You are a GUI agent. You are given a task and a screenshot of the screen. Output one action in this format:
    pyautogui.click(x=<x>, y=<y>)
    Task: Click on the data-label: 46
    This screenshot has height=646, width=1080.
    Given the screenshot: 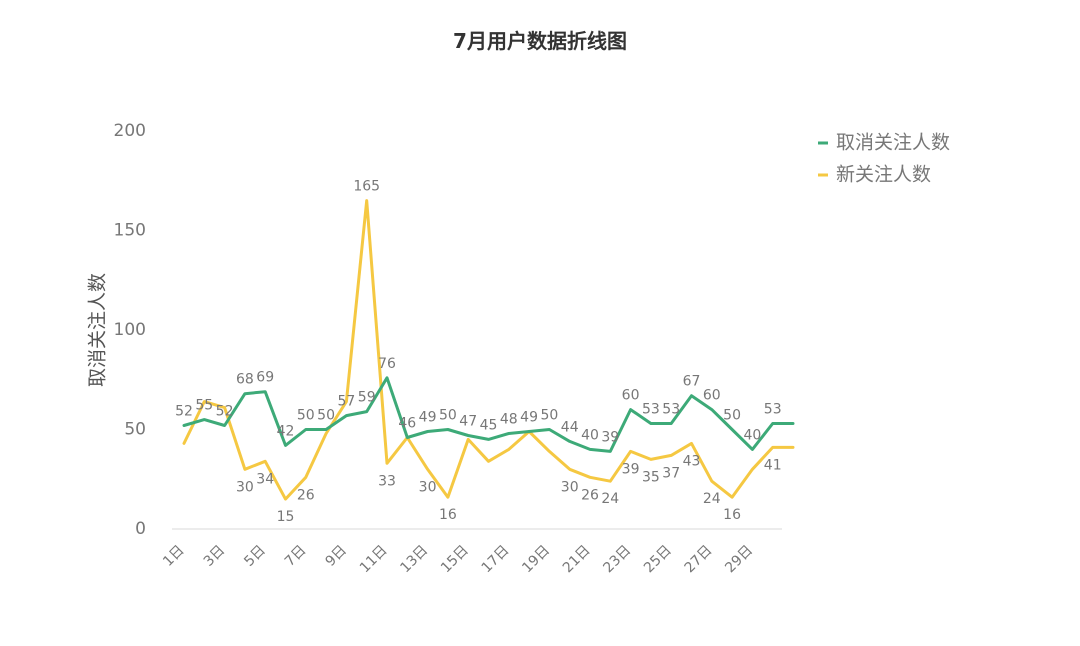 What is the action you would take?
    pyautogui.click(x=407, y=423)
    